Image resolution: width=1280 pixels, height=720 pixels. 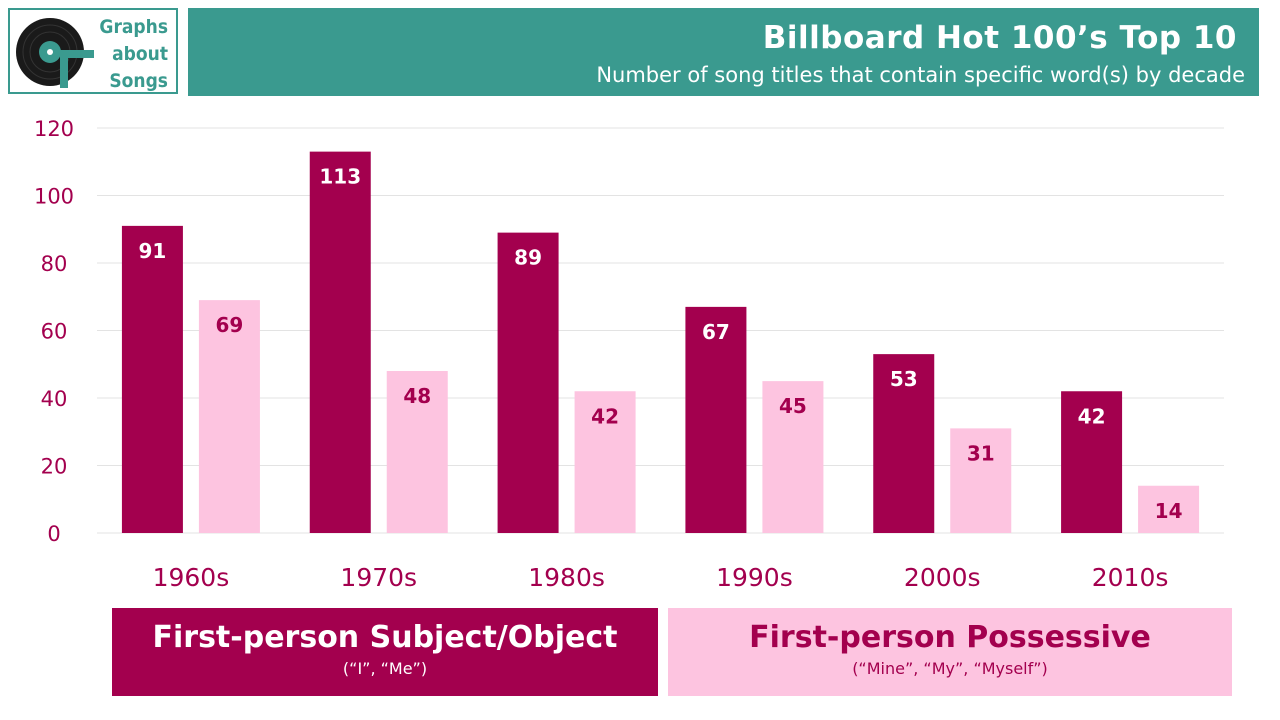 What do you see at coordinates (53, 534) in the screenshot?
I see `y-tick-label: 0` at bounding box center [53, 534].